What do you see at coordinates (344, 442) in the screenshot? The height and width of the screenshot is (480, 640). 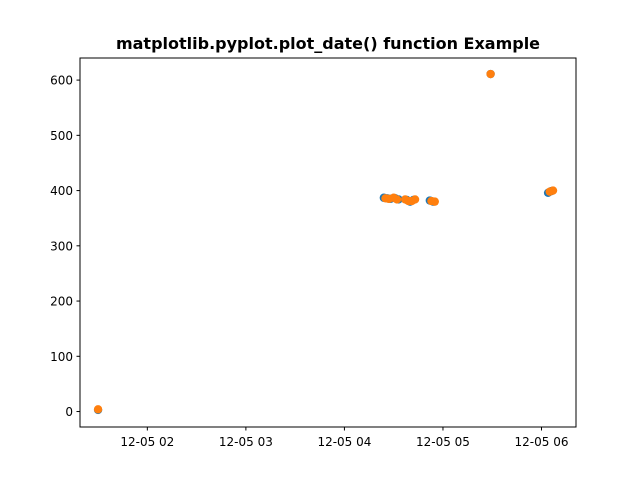 I see `x-tick-label: 12-05 04` at bounding box center [344, 442].